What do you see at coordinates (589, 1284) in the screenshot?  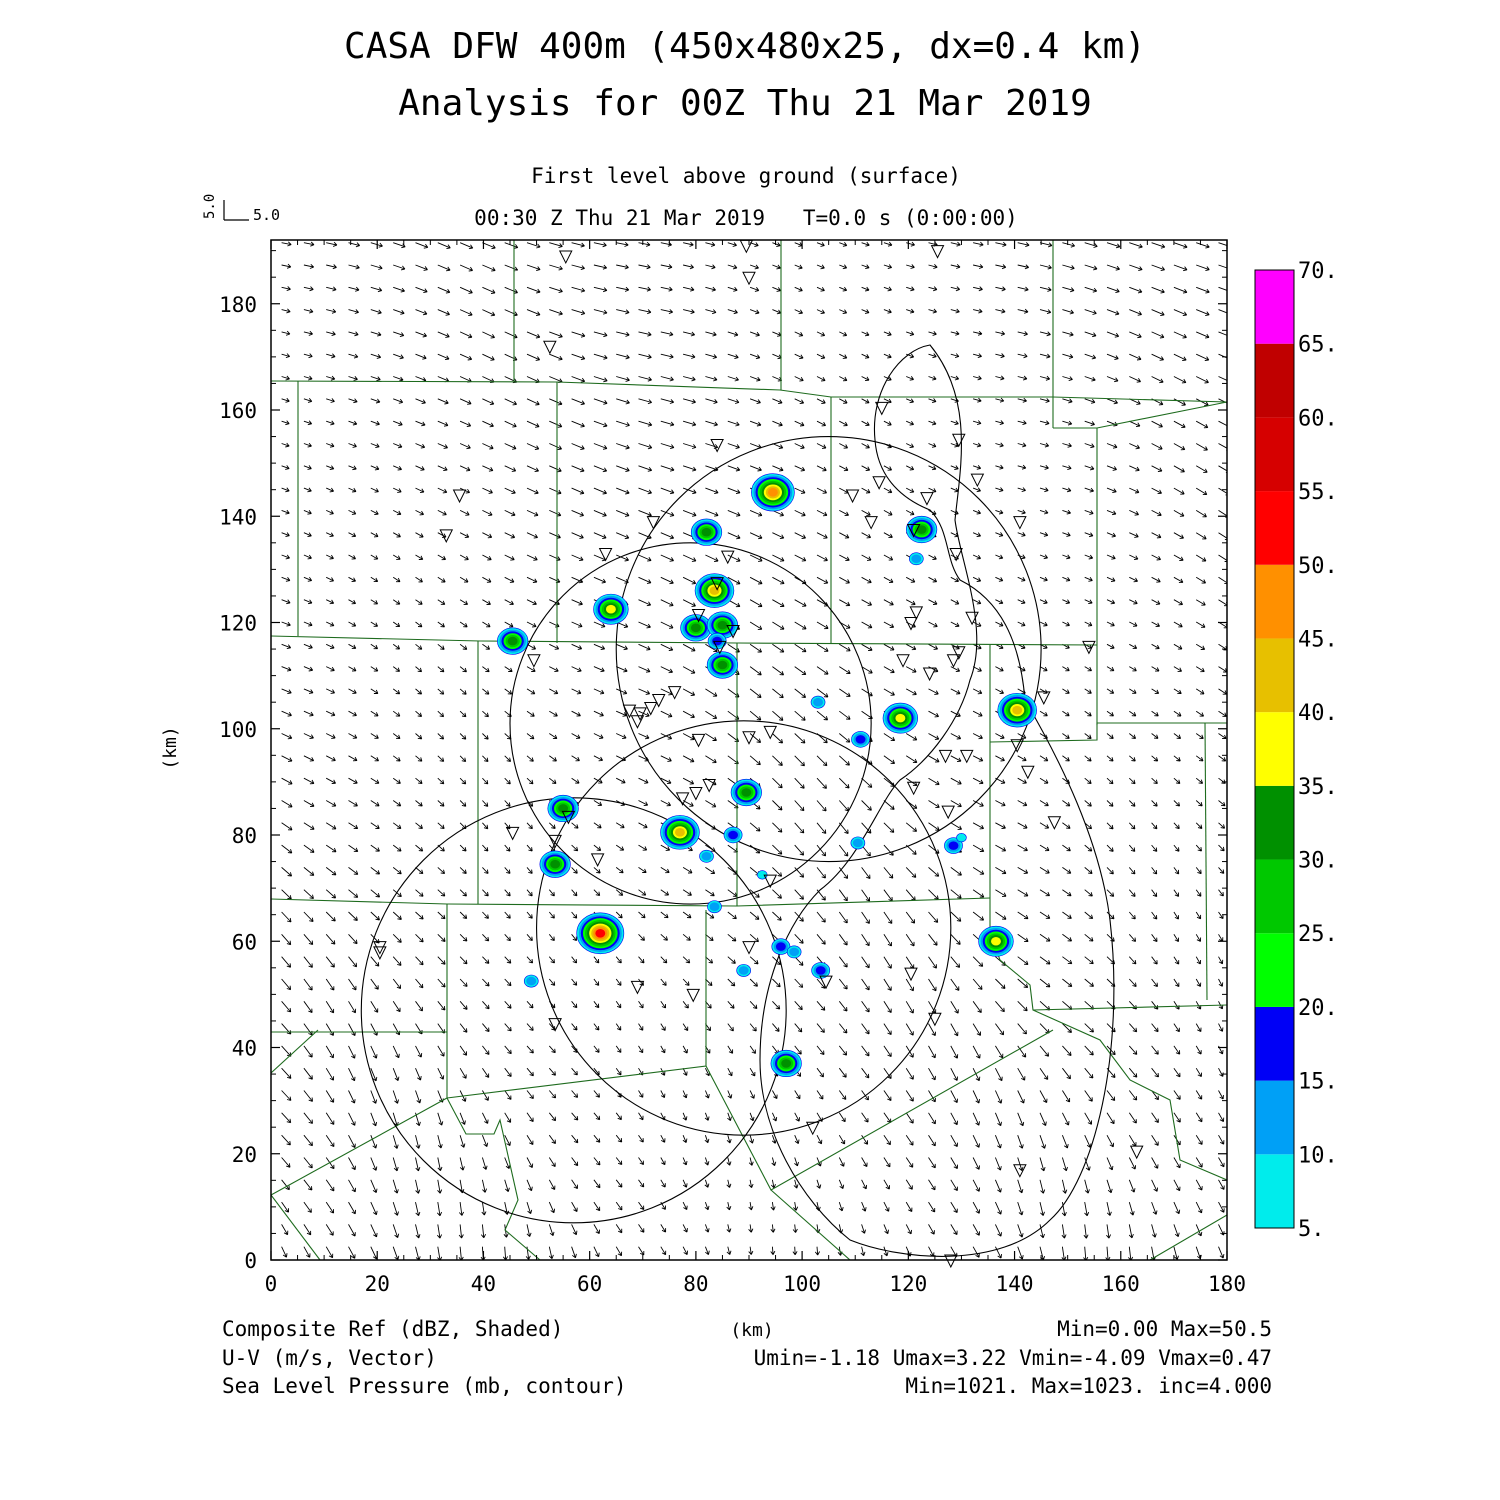 I see `x-tick-label: 60` at bounding box center [589, 1284].